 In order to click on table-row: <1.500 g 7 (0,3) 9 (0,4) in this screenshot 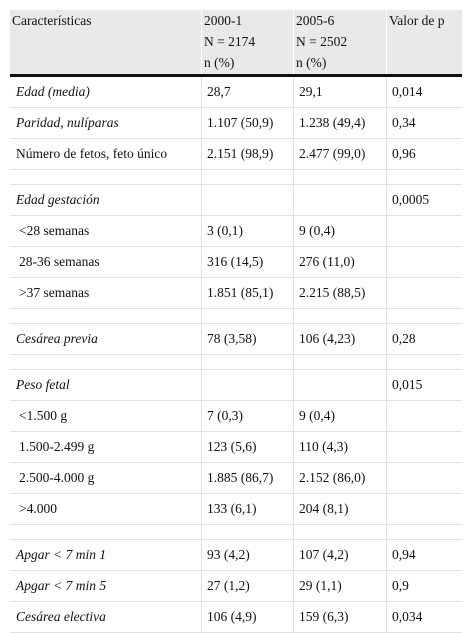, I will do `click(236, 416)`.